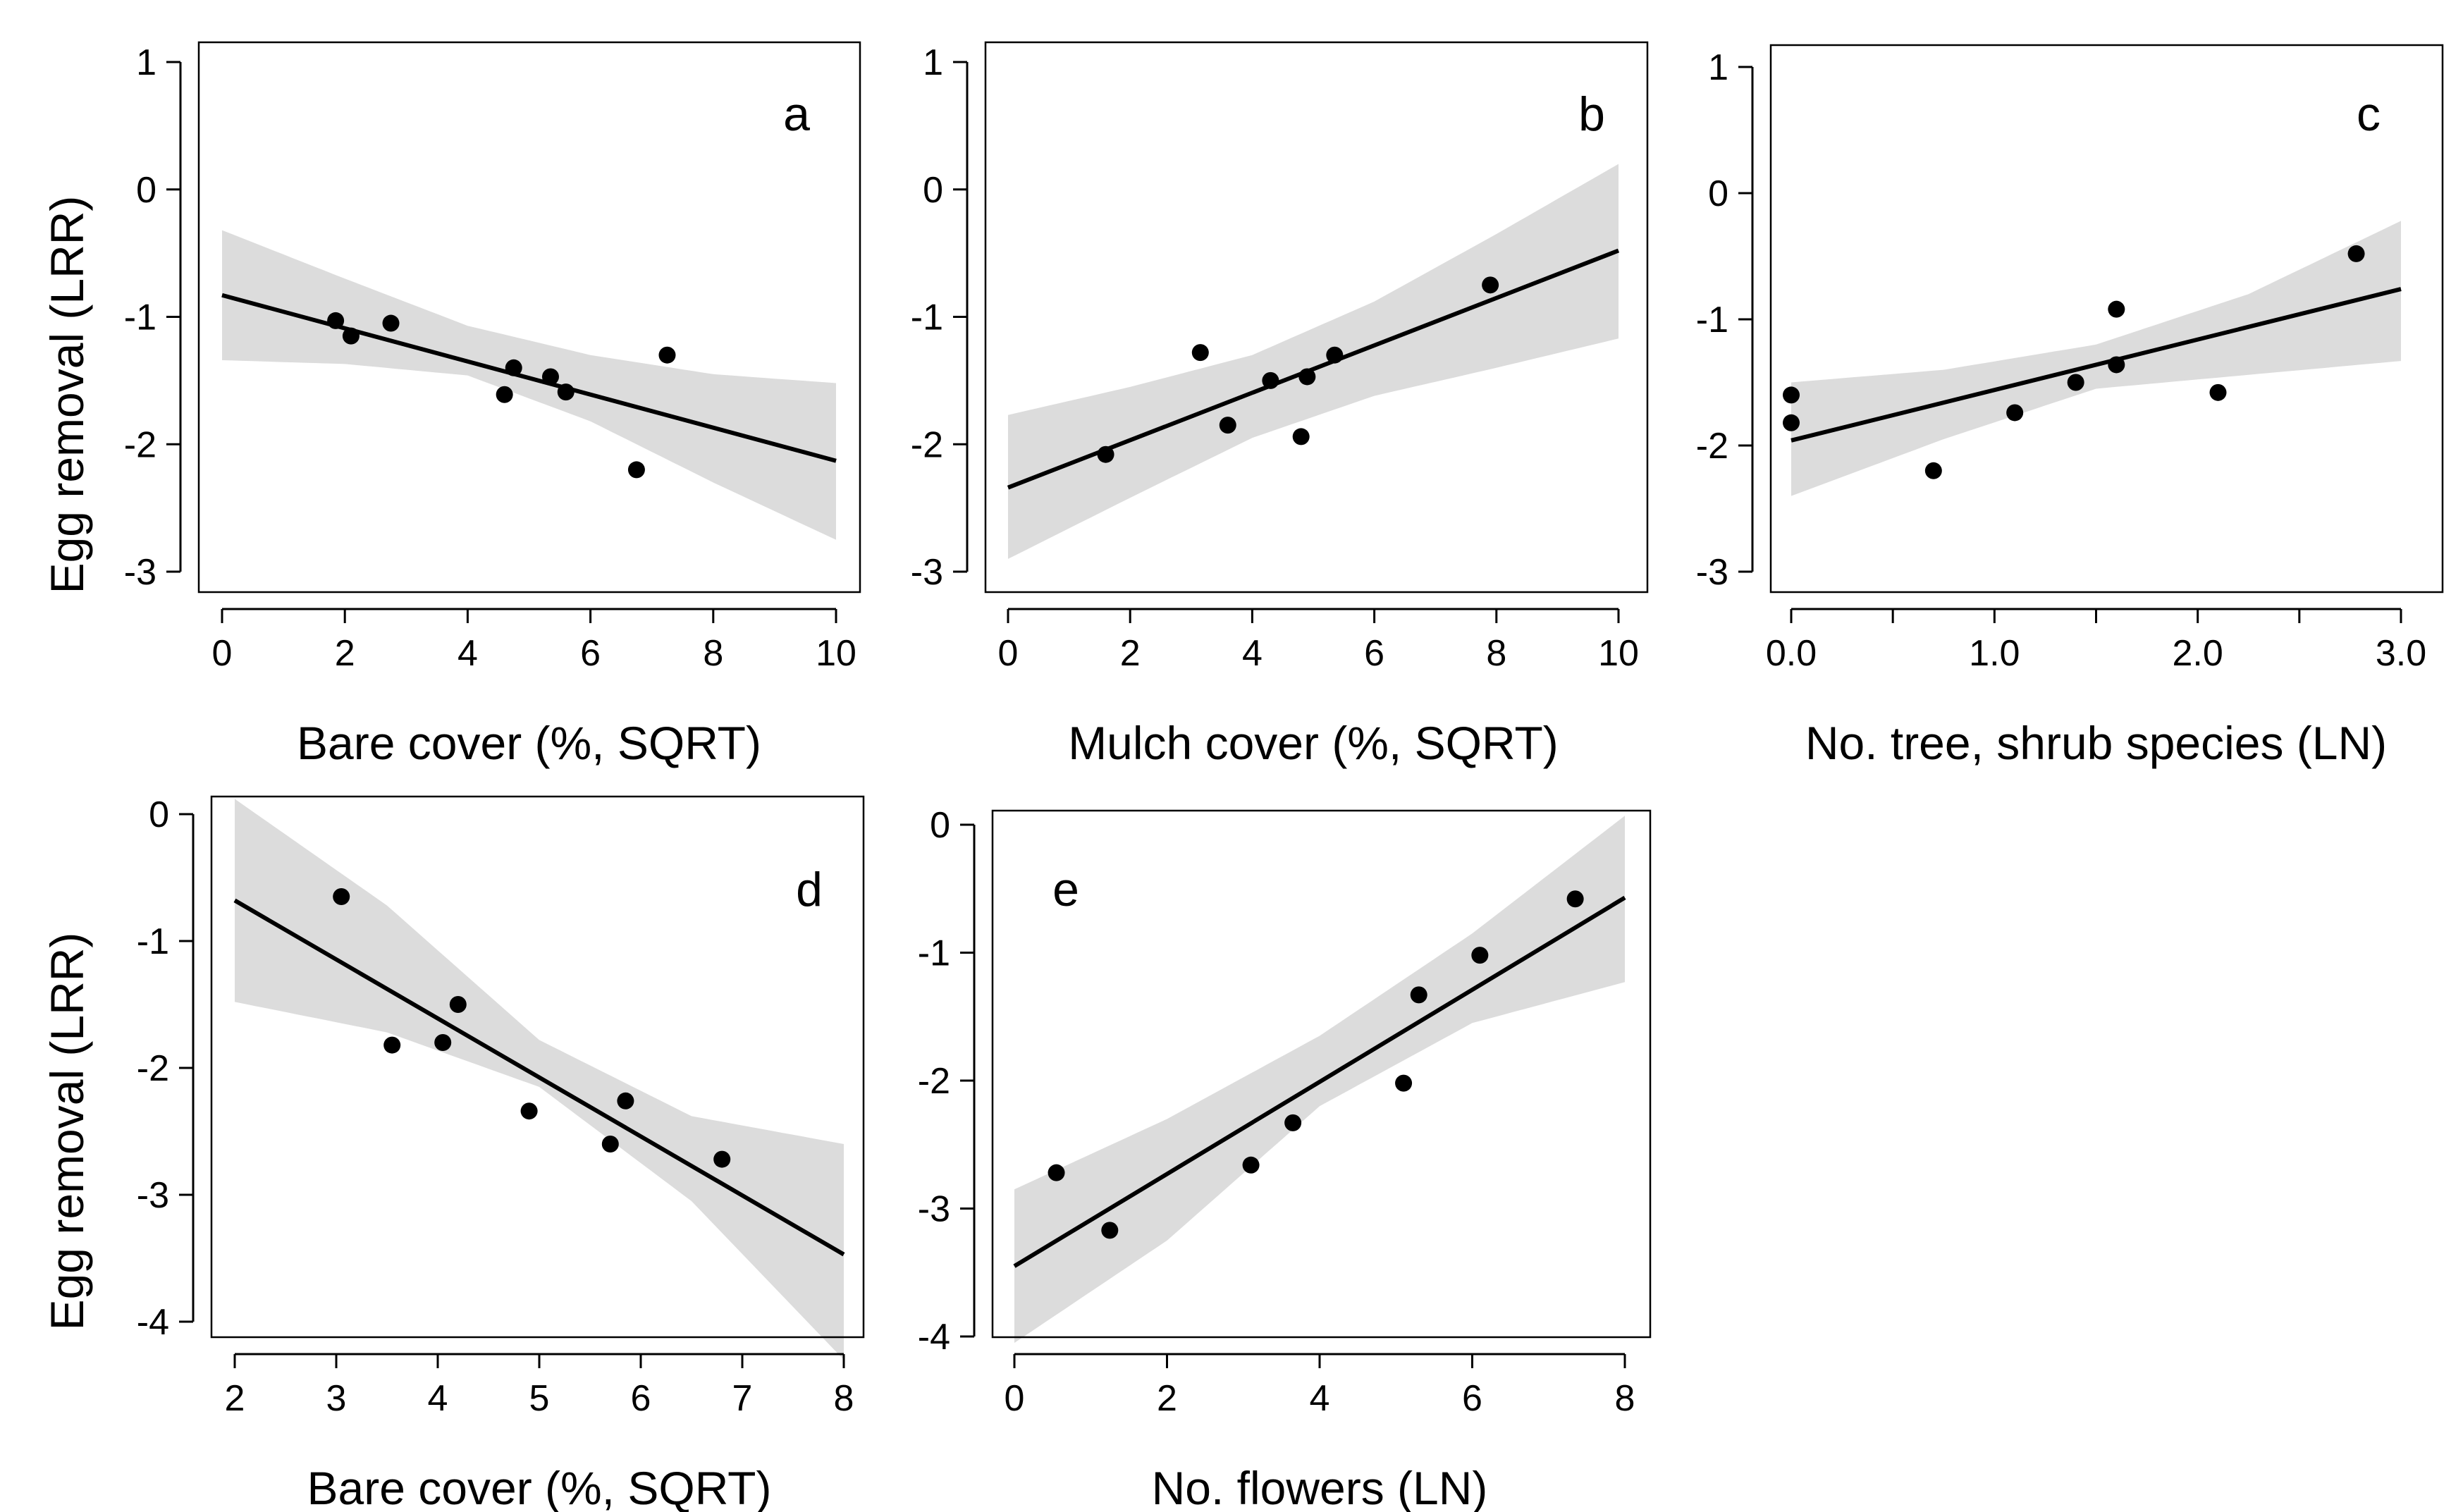  What do you see at coordinates (1313, 743) in the screenshot?
I see `panel-b-x-axis-title: Mulch cover (%, SQRT)` at bounding box center [1313, 743].